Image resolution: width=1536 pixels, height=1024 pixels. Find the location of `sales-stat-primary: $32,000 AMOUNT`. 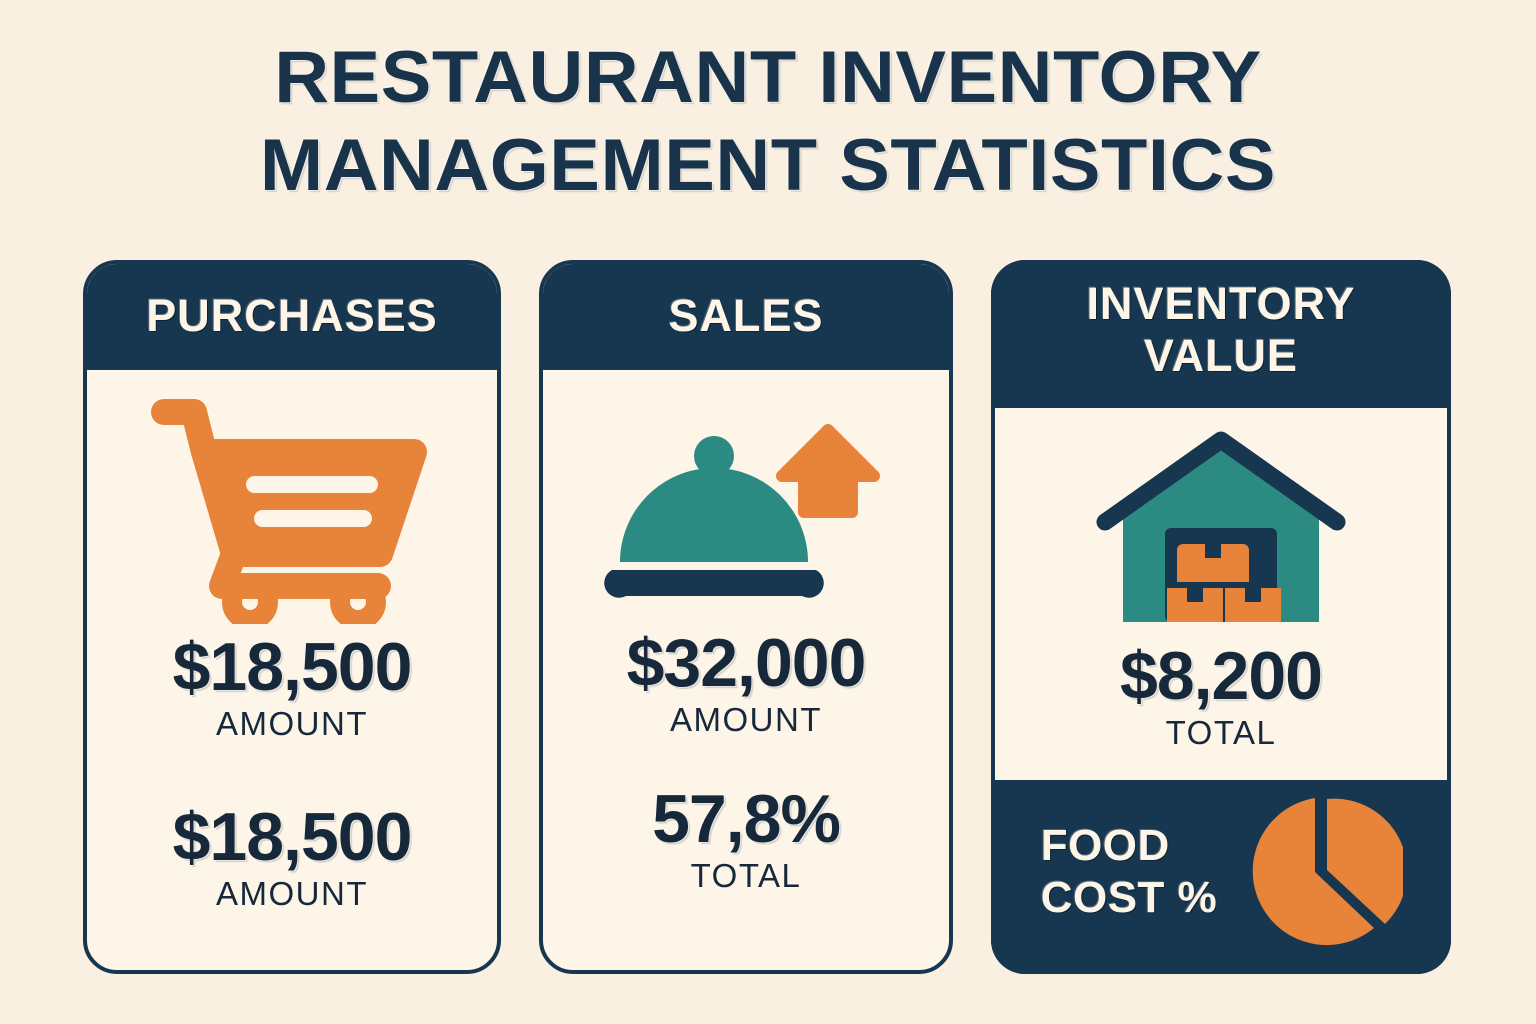

sales-stat-primary: $32,000 AMOUNT is located at coordinates (746, 683).